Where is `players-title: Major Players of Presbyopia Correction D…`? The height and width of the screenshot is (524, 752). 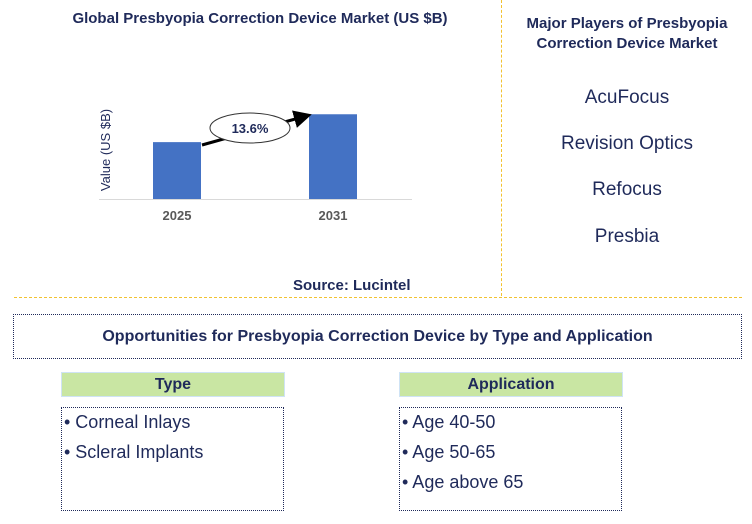
players-title: Major Players of Presbyopia Correction D… is located at coordinates (627, 33).